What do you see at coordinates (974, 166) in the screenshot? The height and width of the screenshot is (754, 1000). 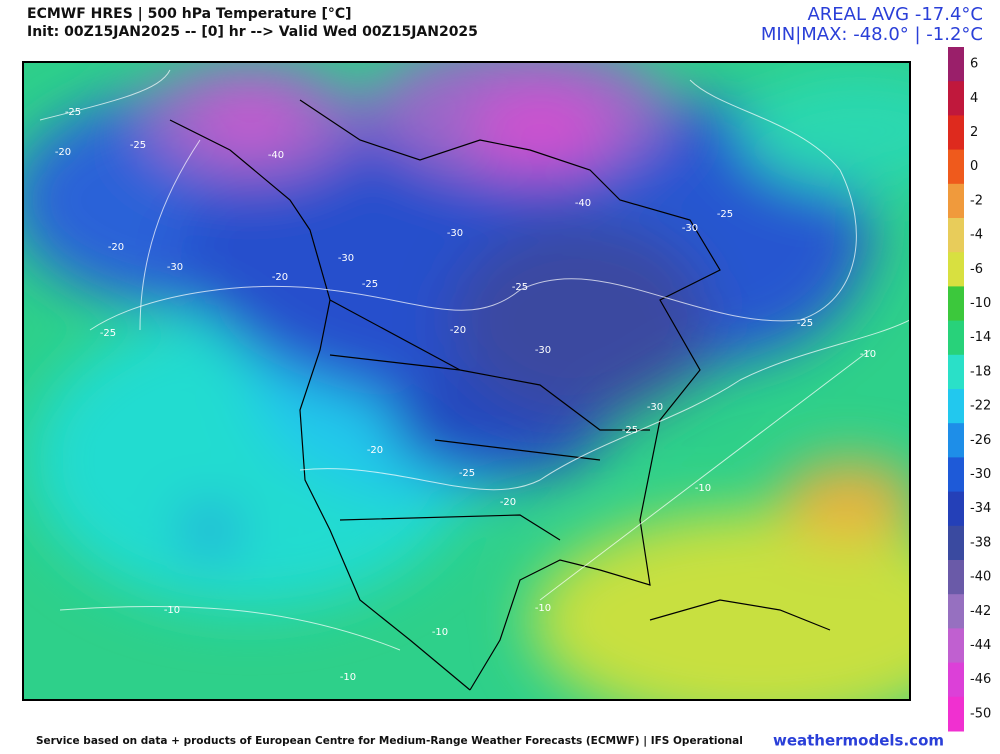 I see `colorbar-label: 0` at bounding box center [974, 166].